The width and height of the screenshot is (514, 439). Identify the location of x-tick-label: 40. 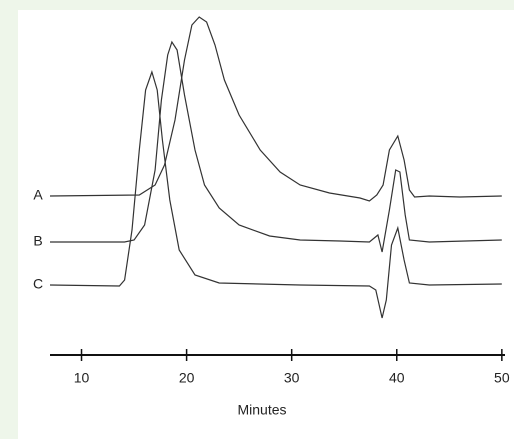
(397, 378).